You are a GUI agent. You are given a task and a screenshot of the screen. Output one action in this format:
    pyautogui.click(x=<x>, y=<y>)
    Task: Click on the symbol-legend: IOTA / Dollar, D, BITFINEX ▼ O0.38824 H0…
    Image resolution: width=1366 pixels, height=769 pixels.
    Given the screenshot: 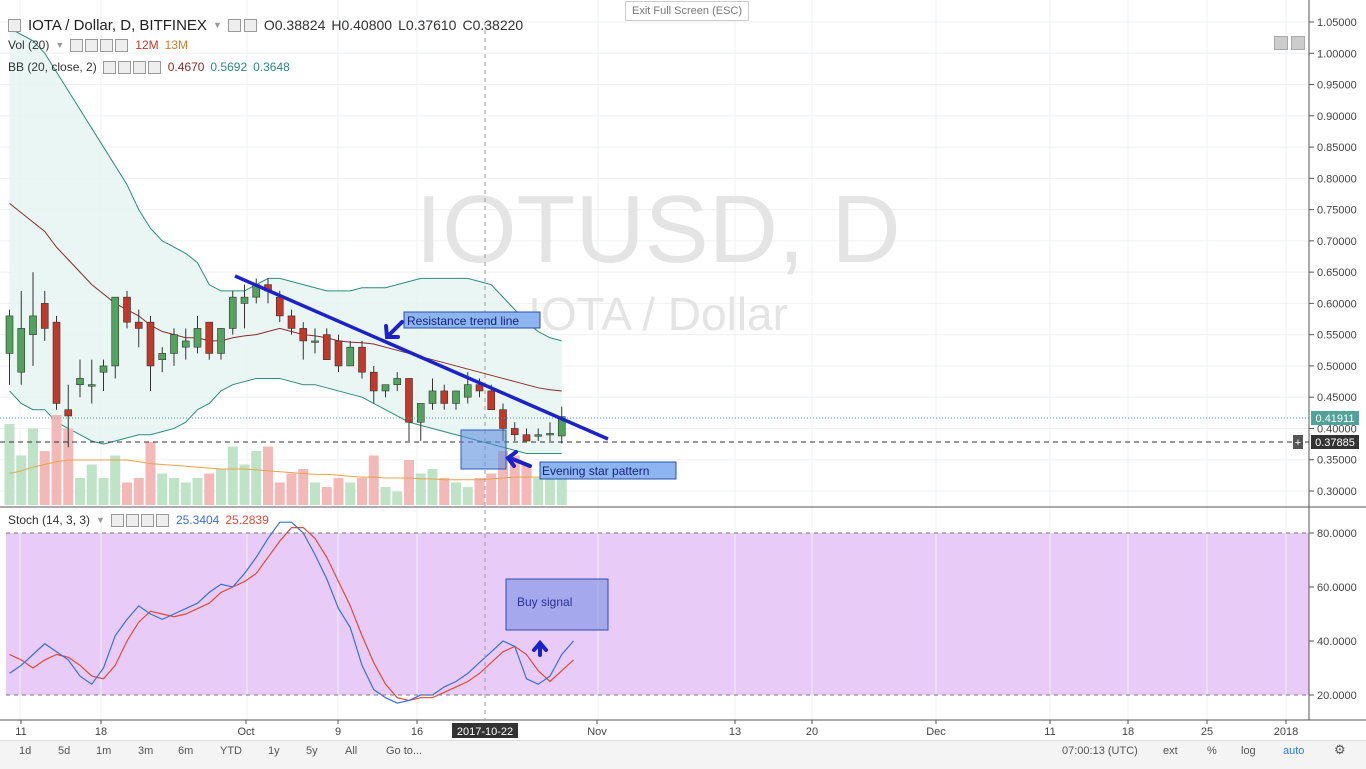 What is the action you would take?
    pyautogui.click(x=265, y=25)
    